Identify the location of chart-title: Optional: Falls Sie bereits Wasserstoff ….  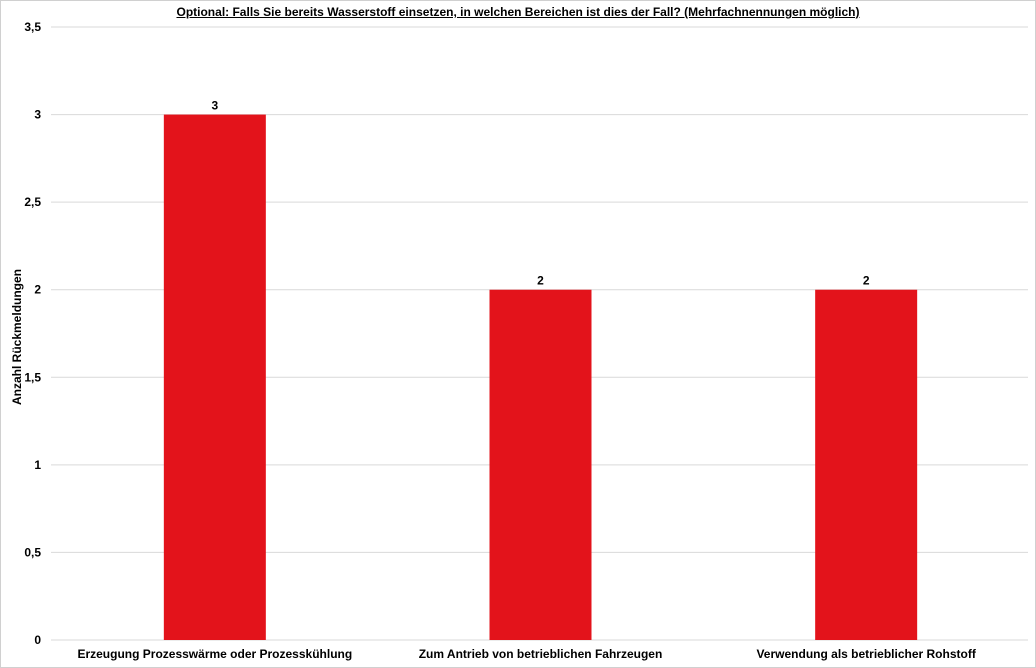
(518, 12).